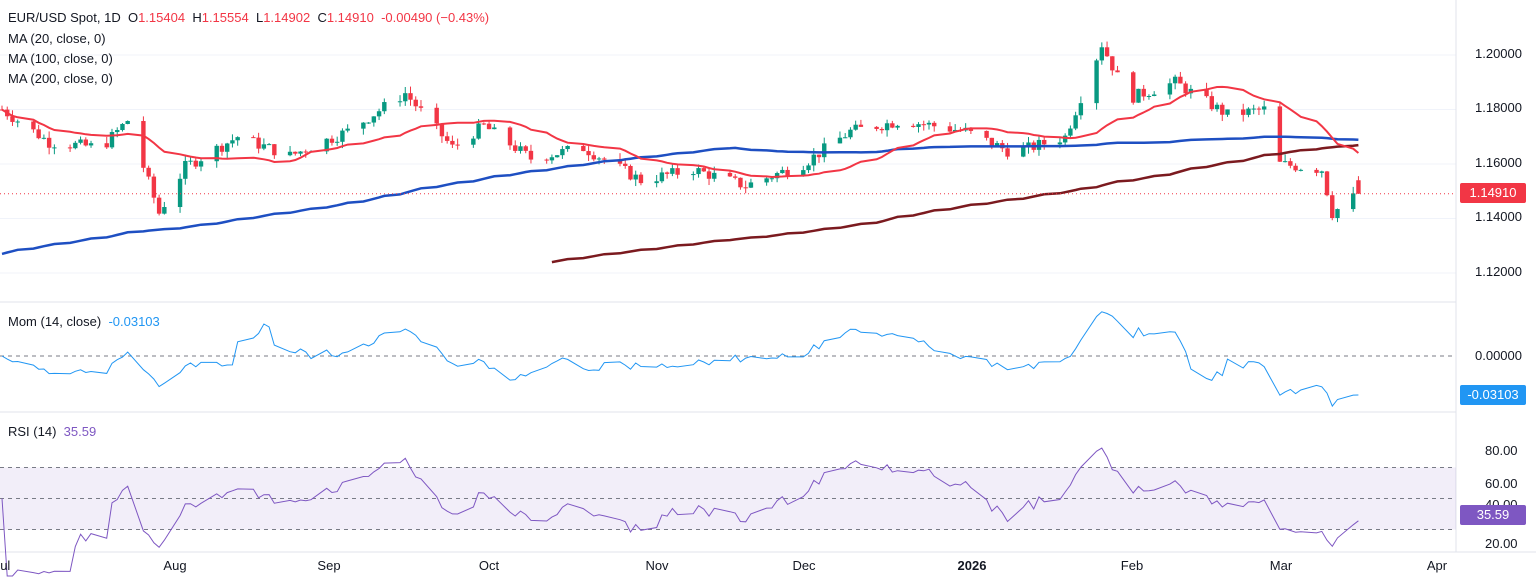 This screenshot has height=583, width=1536. Describe the element at coordinates (955, 203) in the screenshot. I see `ma200-line` at that location.